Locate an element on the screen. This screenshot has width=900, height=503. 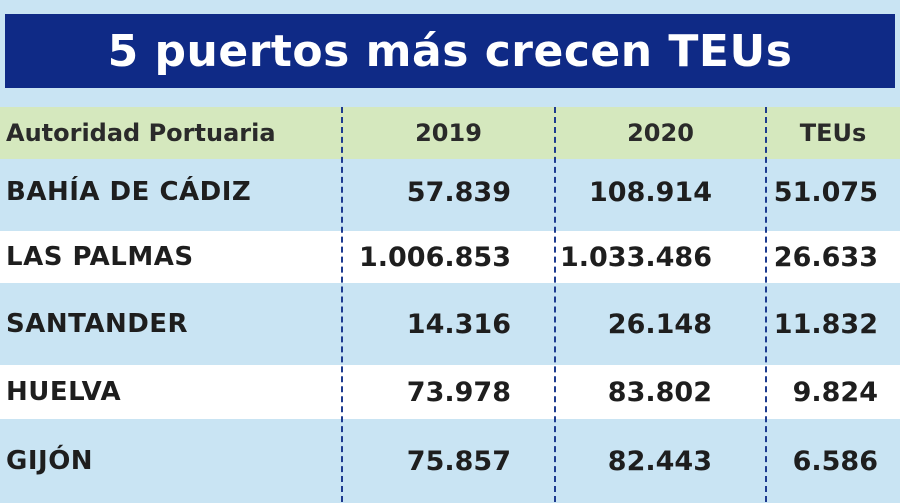
page-title: 5 puertos más crecen TEUs is located at coordinates (450, 51).